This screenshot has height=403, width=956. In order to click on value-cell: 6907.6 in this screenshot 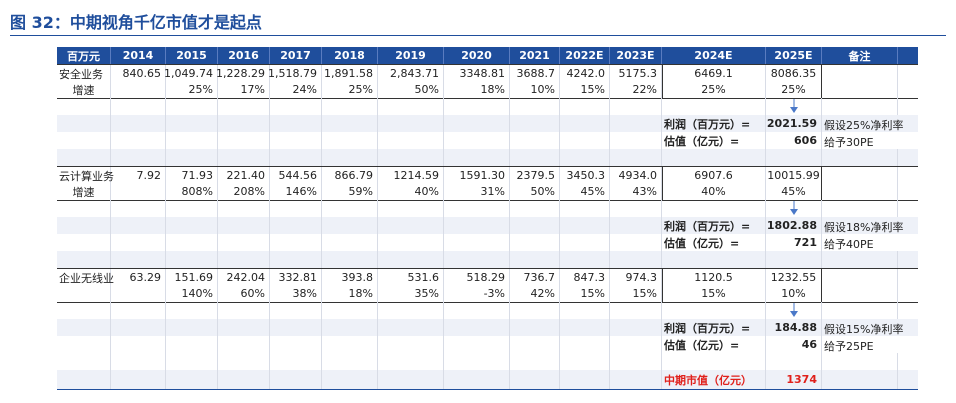, I will do `click(714, 175)`.